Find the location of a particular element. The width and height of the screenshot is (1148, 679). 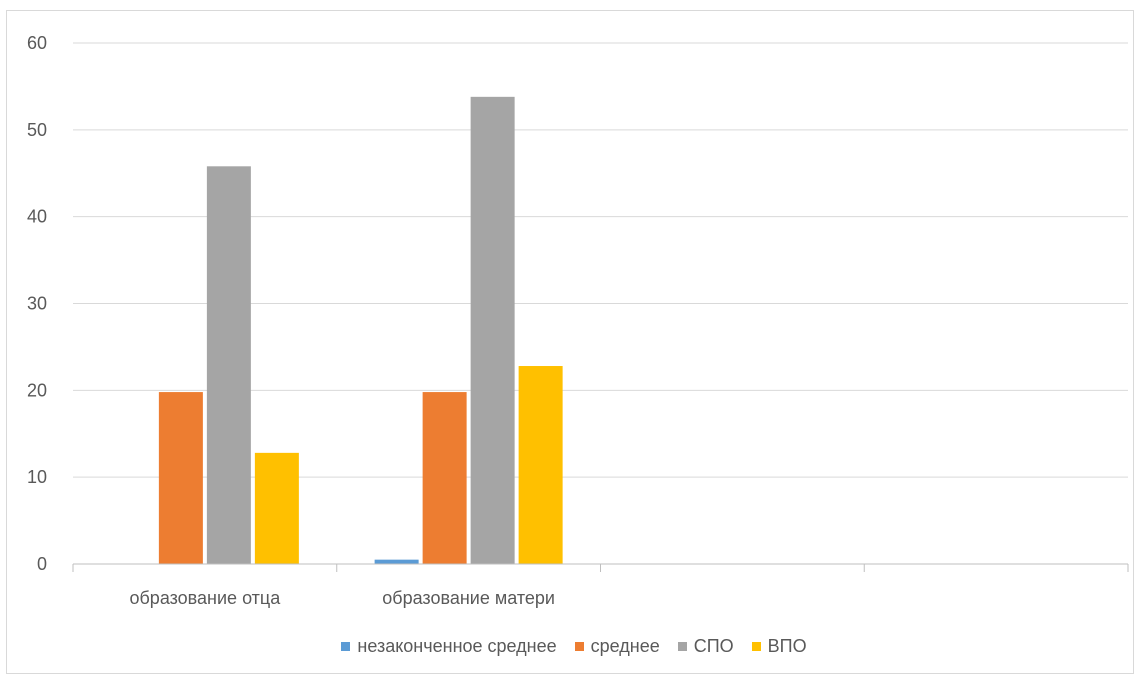

legend-item: незаконченное среднее is located at coordinates (449, 646).